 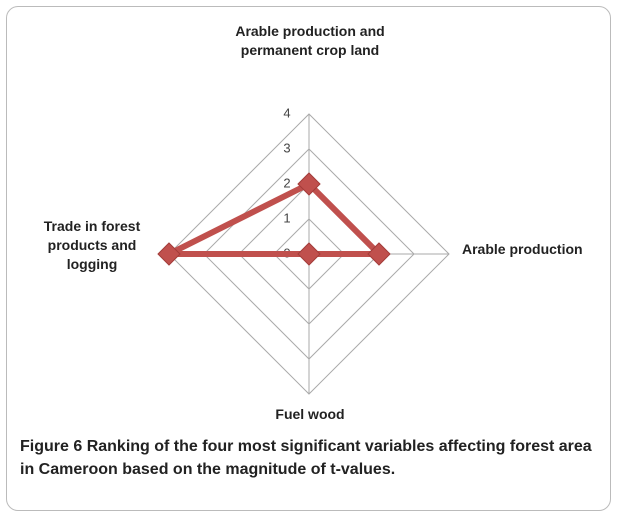 What do you see at coordinates (286, 147) in the screenshot?
I see `tick-label: 3` at bounding box center [286, 147].